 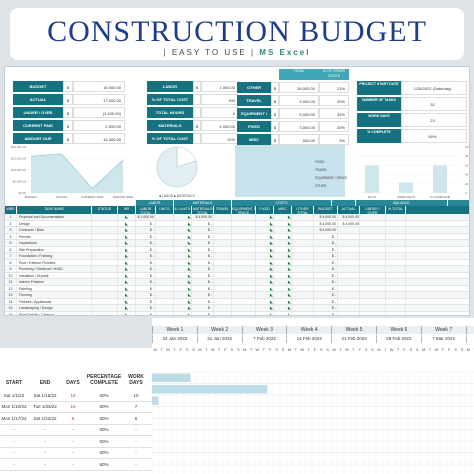 What do you see at coordinates (45, 430) in the screenshot?
I see `end-date-cell: -` at bounding box center [45, 430].